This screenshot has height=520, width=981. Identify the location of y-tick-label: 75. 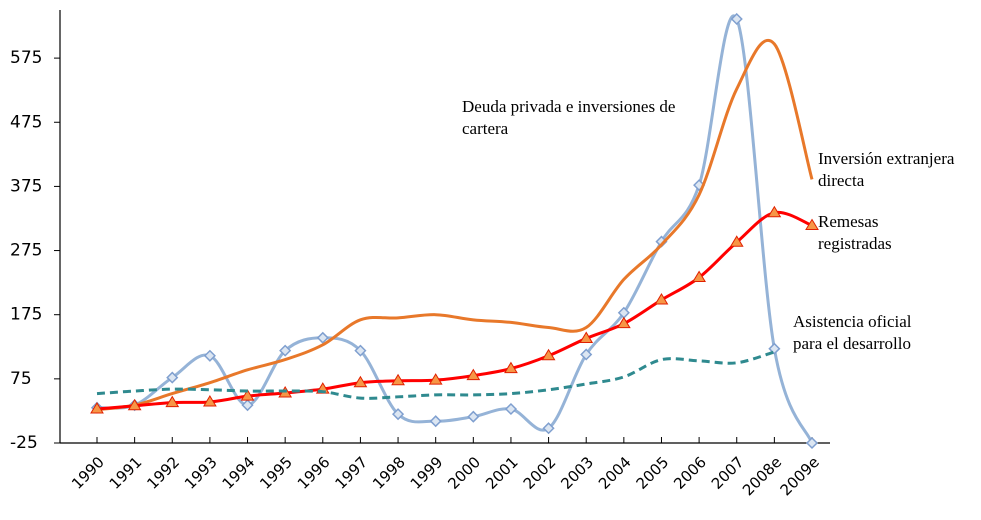
(21, 379).